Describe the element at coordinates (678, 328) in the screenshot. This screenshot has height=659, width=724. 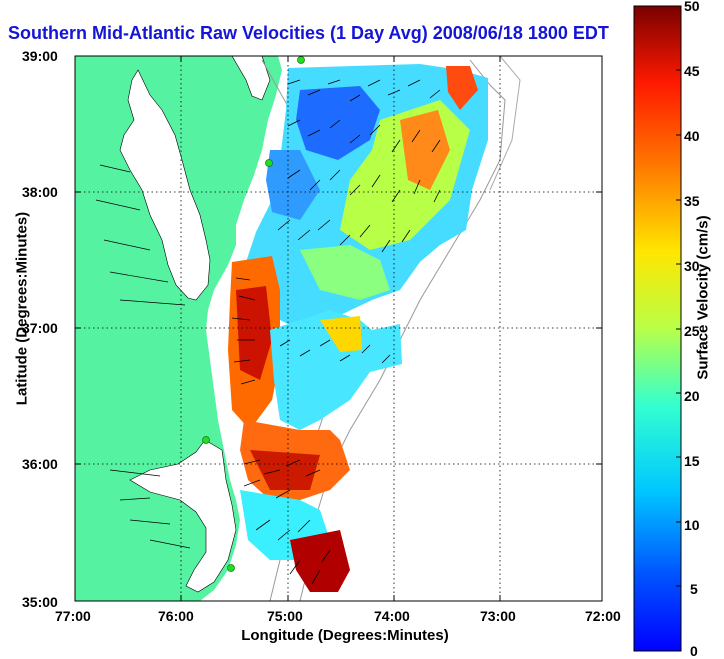
I see `colorbar-ticks` at that location.